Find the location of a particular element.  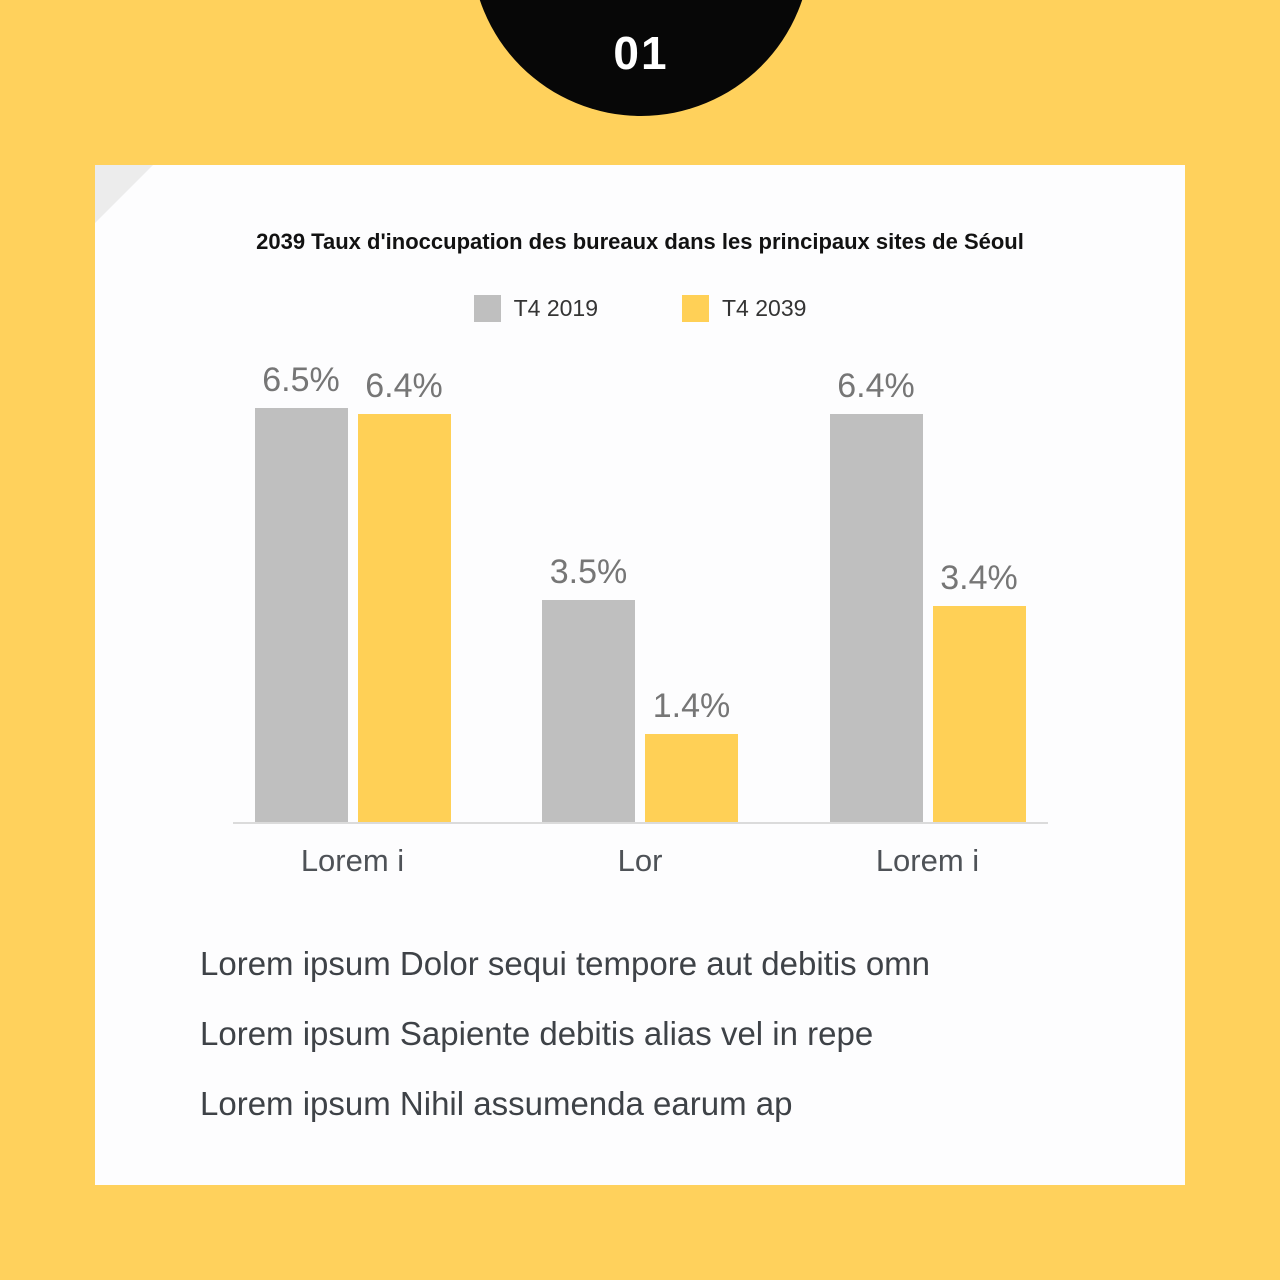

step-badge-circle: 01 is located at coordinates (641, 58).